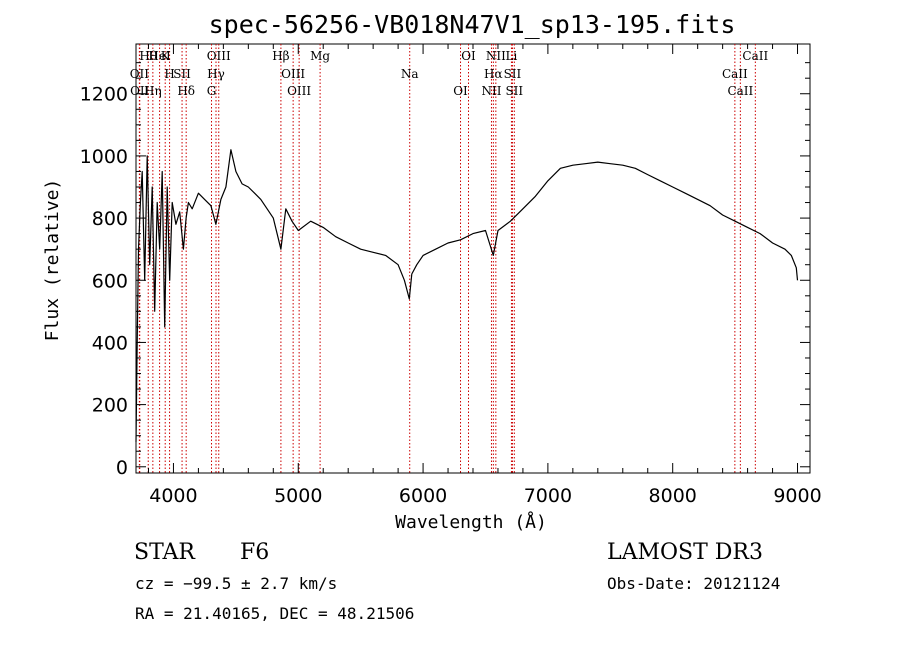 This screenshot has width=900, height=649. Describe the element at coordinates (166, 56) in the screenshot. I see `emission-line-label: K` at that location.